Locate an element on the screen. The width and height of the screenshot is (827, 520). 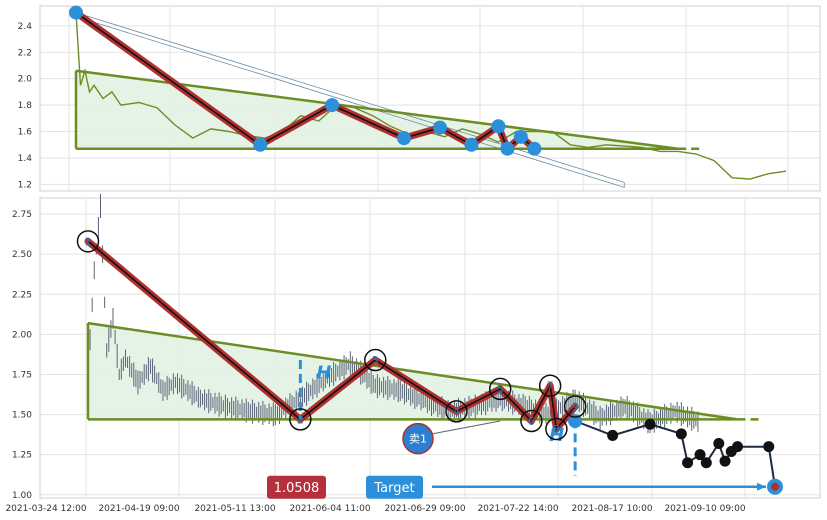
top-y-tick-label: 1.2 is located at coordinates (25, 185).